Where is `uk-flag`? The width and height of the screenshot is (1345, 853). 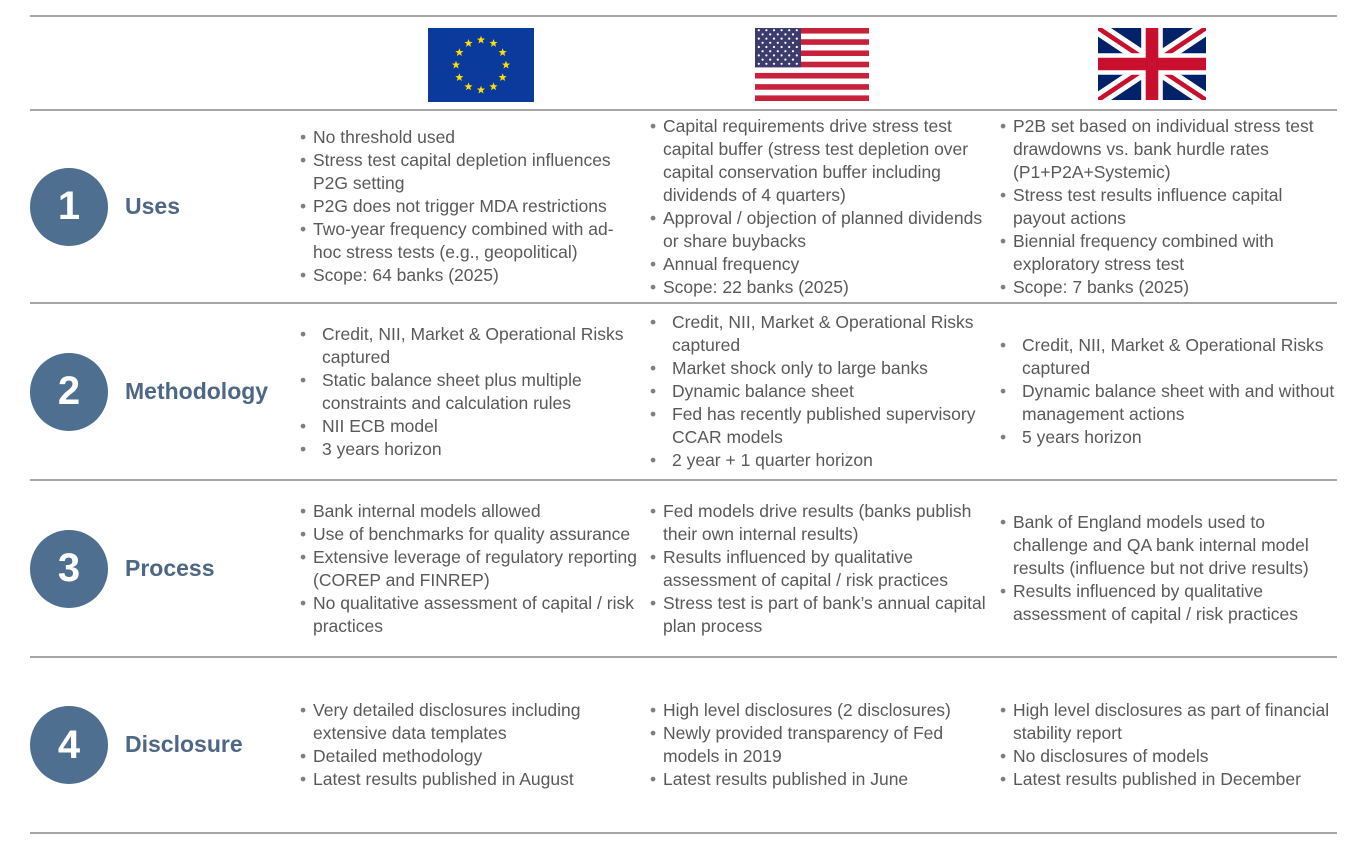 uk-flag is located at coordinates (1152, 64).